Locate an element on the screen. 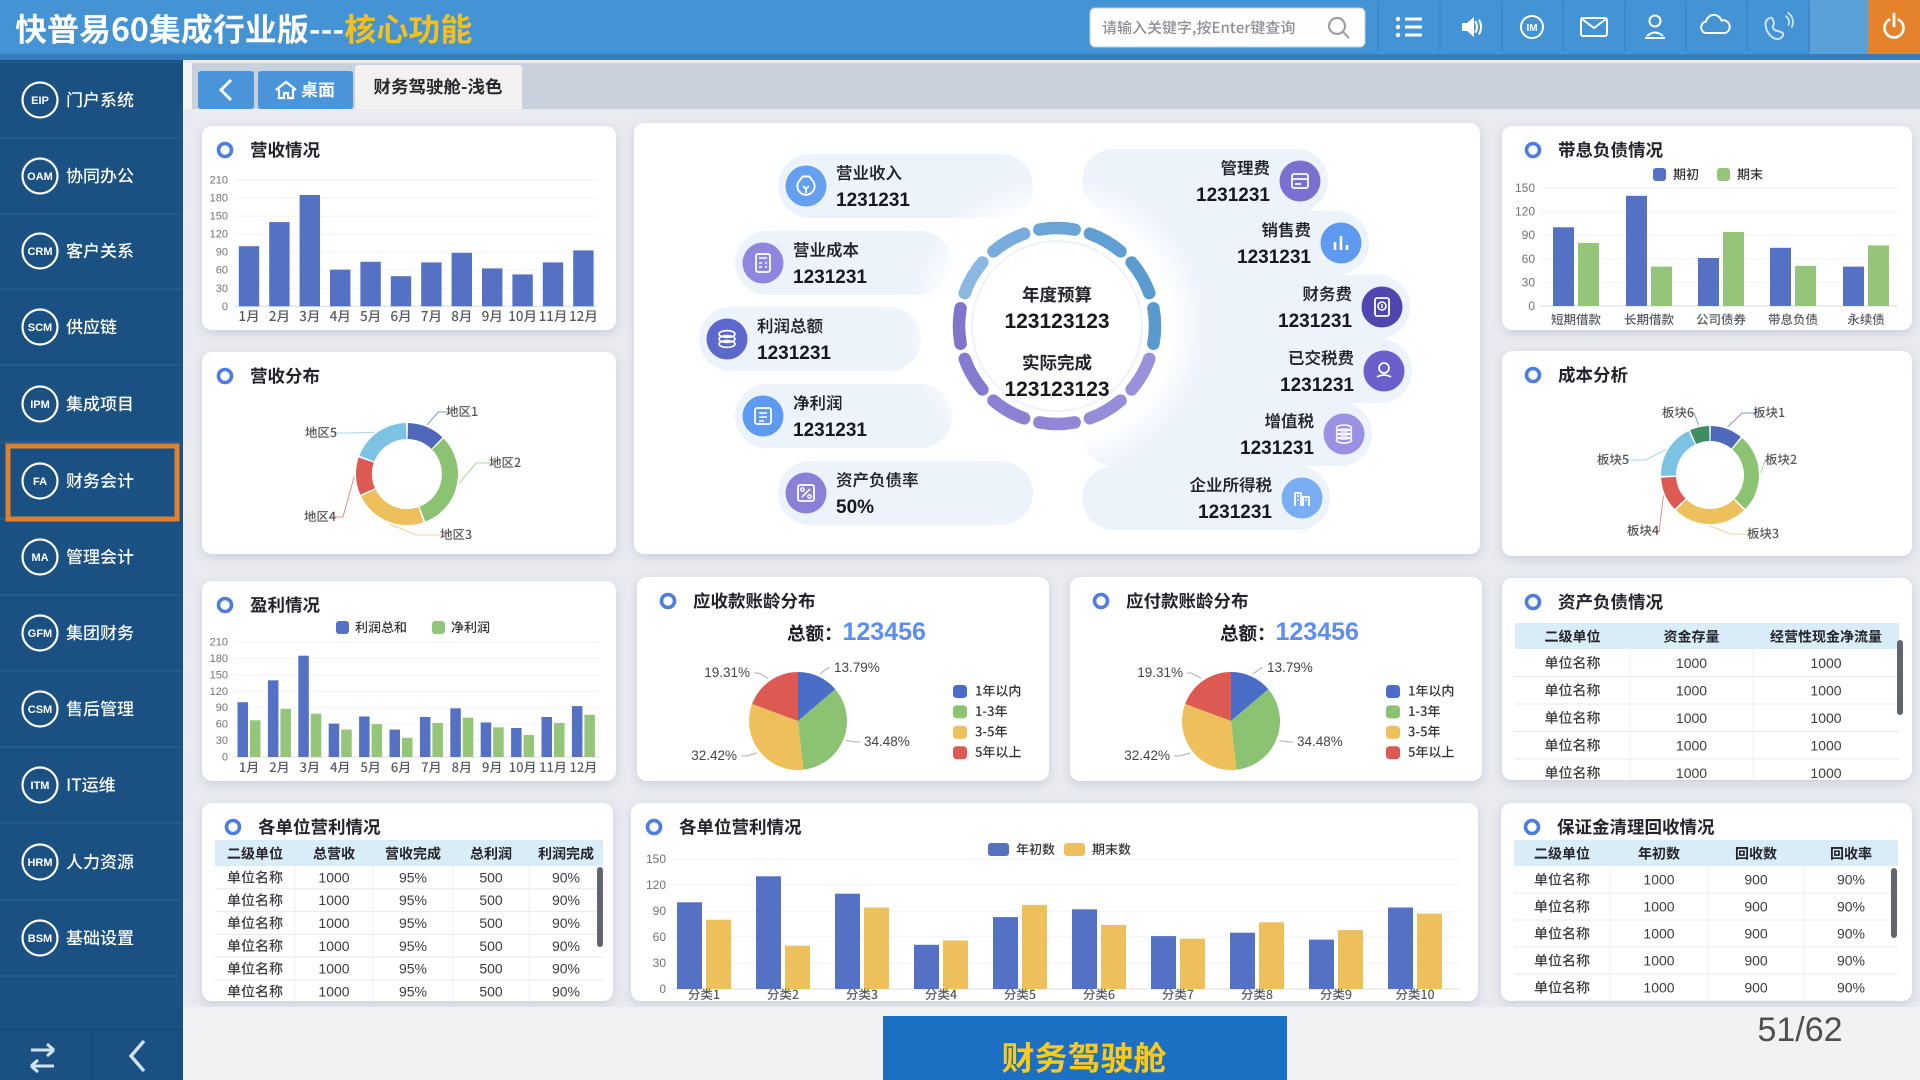 Image resolution: width=1920 pixels, height=1080 pixels. svg-text: IPM is located at coordinates (40, 405).